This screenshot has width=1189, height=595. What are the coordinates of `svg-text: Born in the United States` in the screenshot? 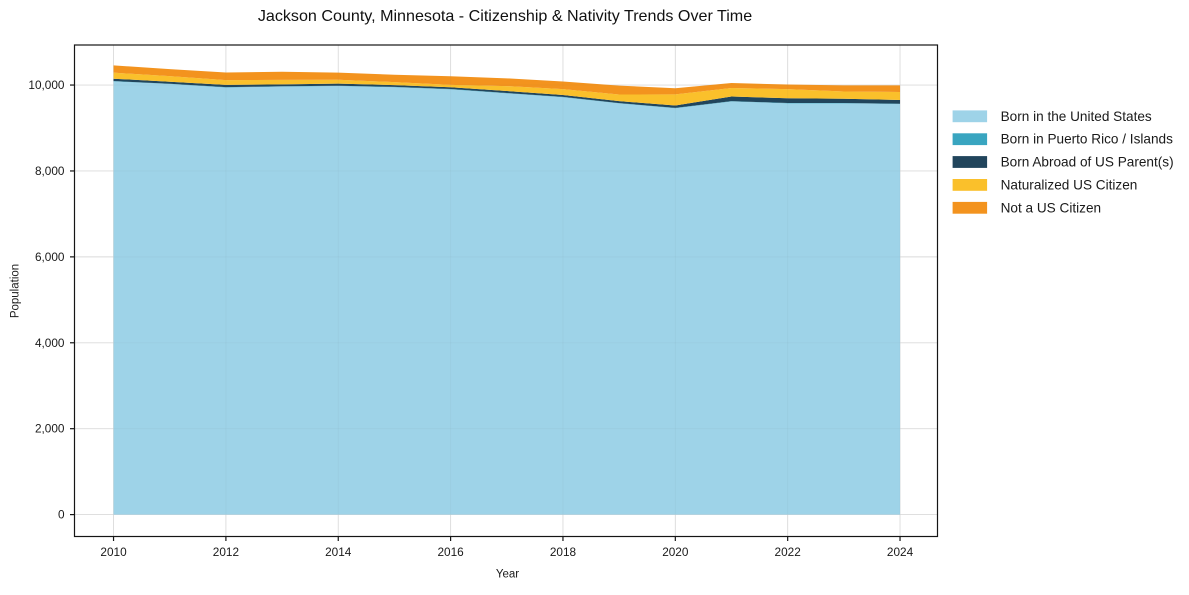 It's located at (1076, 116).